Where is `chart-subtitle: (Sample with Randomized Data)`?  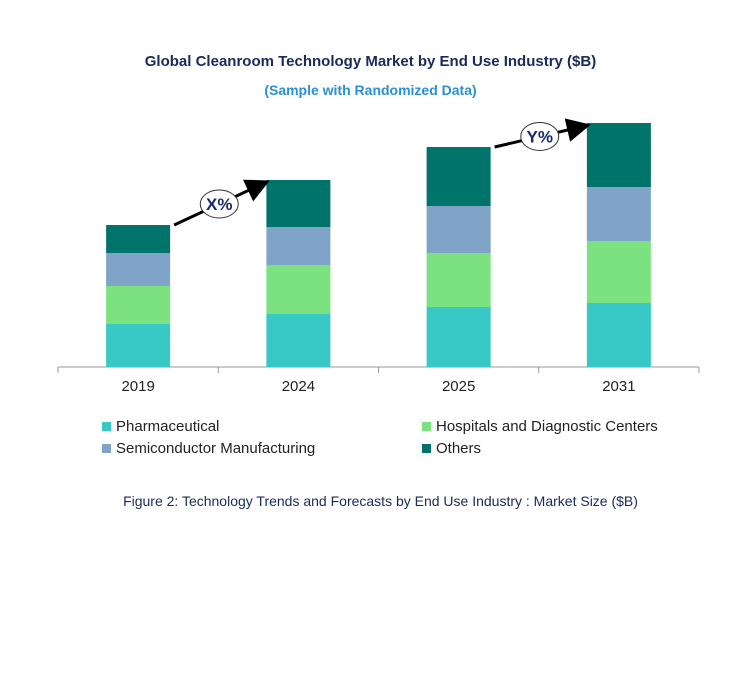 chart-subtitle: (Sample with Randomized Data) is located at coordinates (370, 90).